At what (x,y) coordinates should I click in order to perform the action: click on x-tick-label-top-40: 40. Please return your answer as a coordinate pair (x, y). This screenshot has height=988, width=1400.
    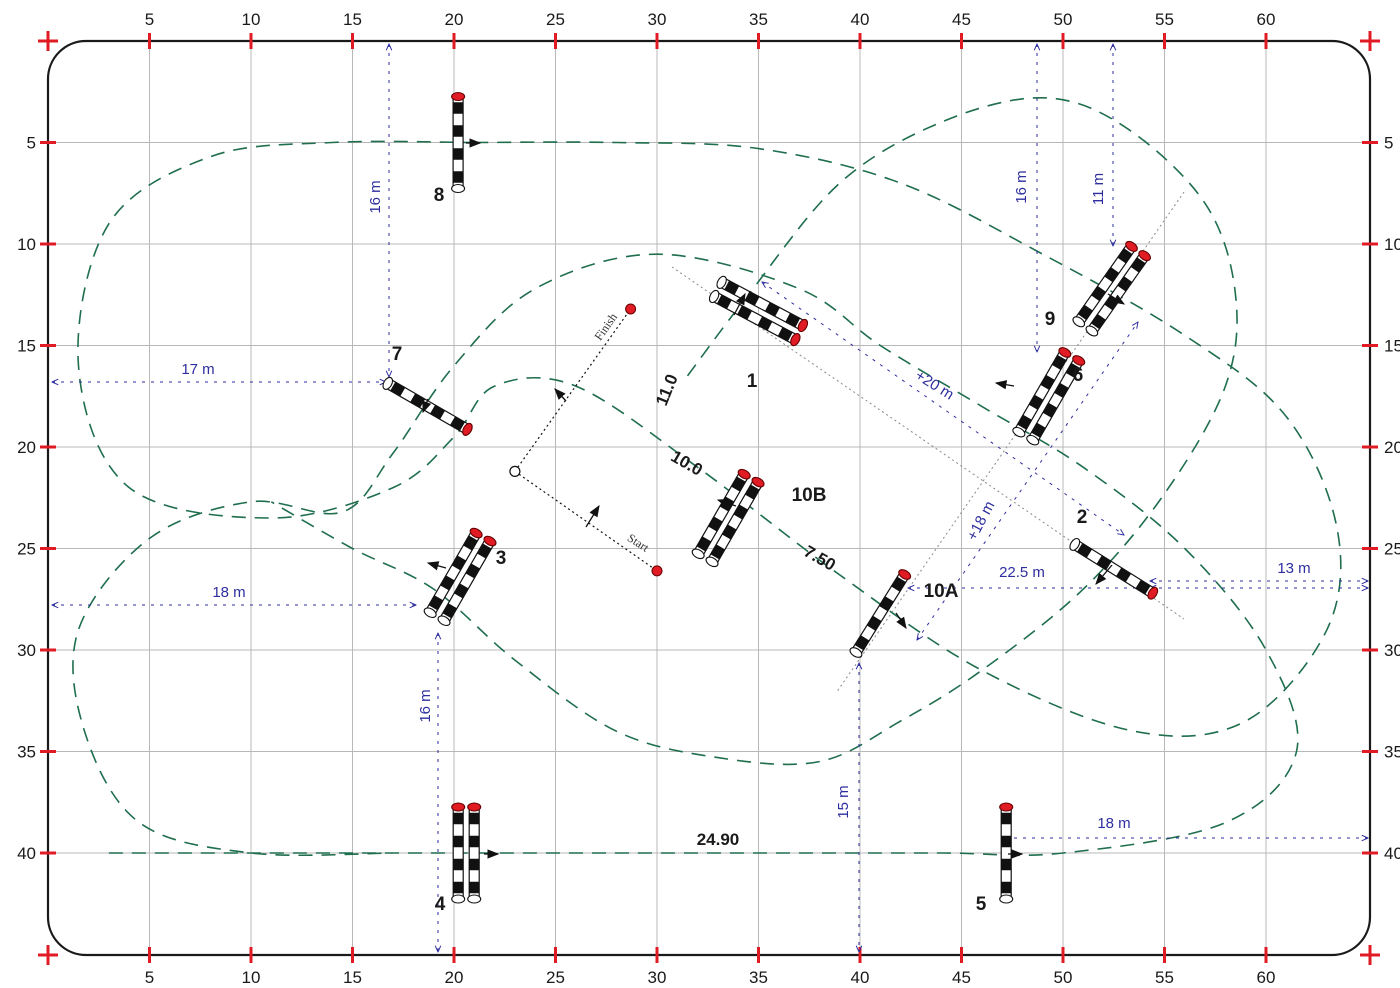
    Looking at the image, I should click on (860, 19).